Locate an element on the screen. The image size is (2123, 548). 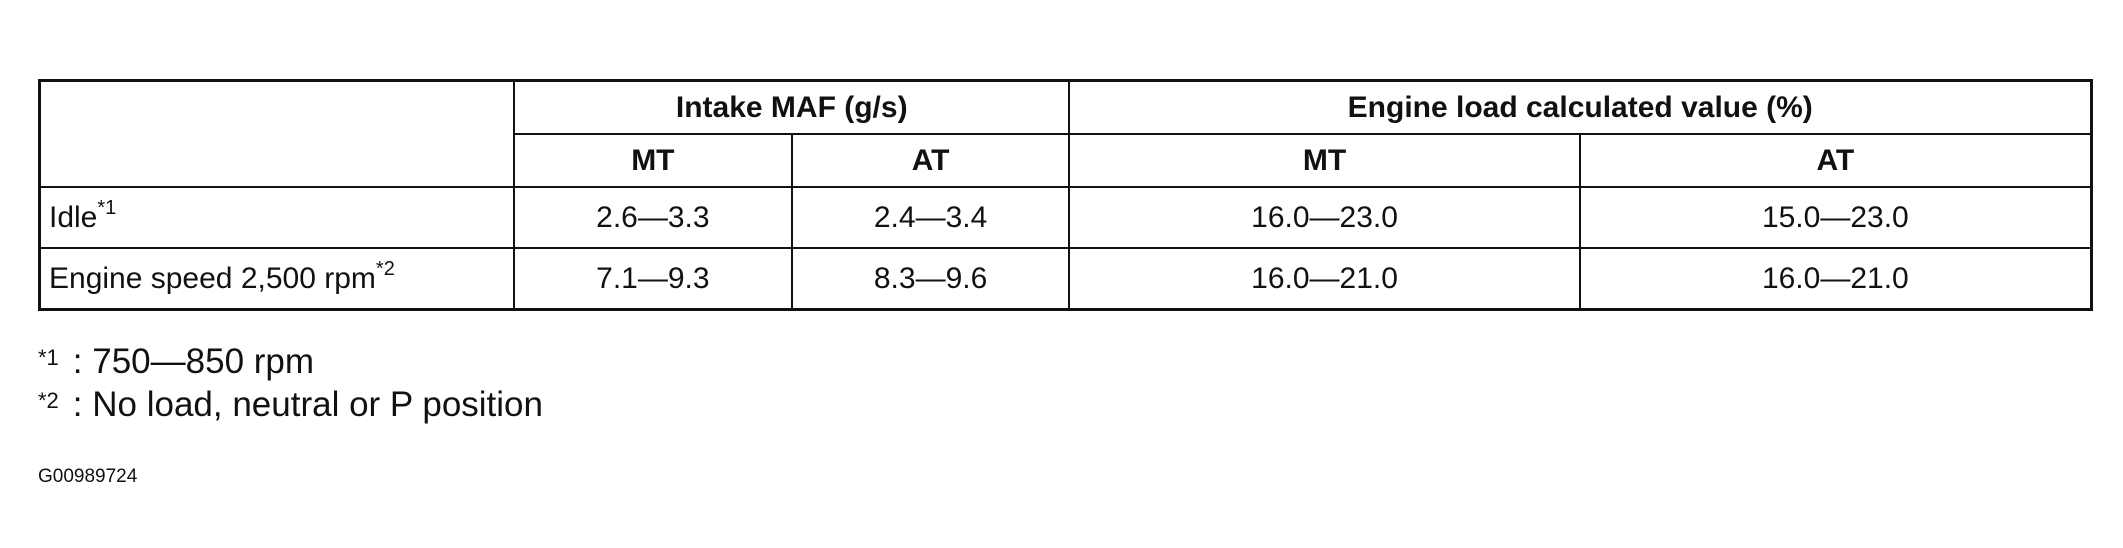
cell: 15.0—23.0 is located at coordinates (1835, 217).